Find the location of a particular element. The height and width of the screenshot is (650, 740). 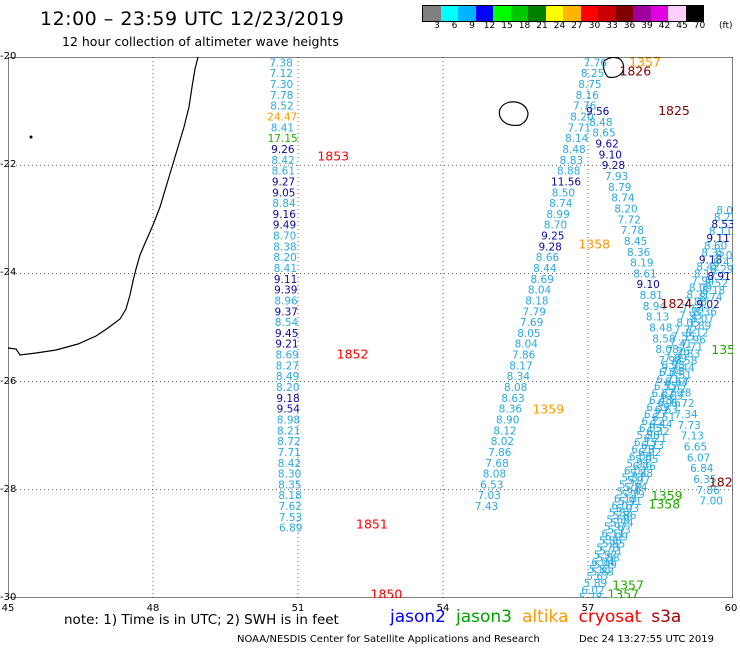

wave-height-value: 6.05 is located at coordinates (650, 429).